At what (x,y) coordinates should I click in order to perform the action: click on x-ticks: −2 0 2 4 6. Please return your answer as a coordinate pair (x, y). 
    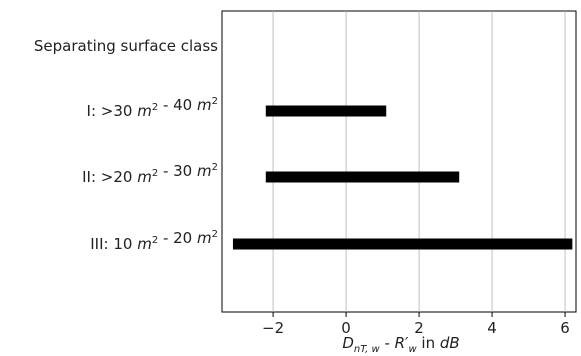
    Looking at the image, I should click on (416, 324).